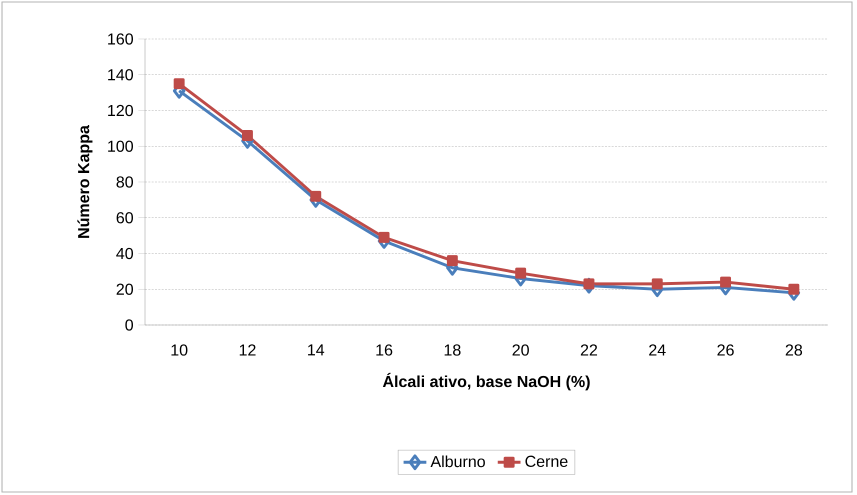 The image size is (857, 495). What do you see at coordinates (125, 218) in the screenshot?
I see `y-tick-label: 60` at bounding box center [125, 218].